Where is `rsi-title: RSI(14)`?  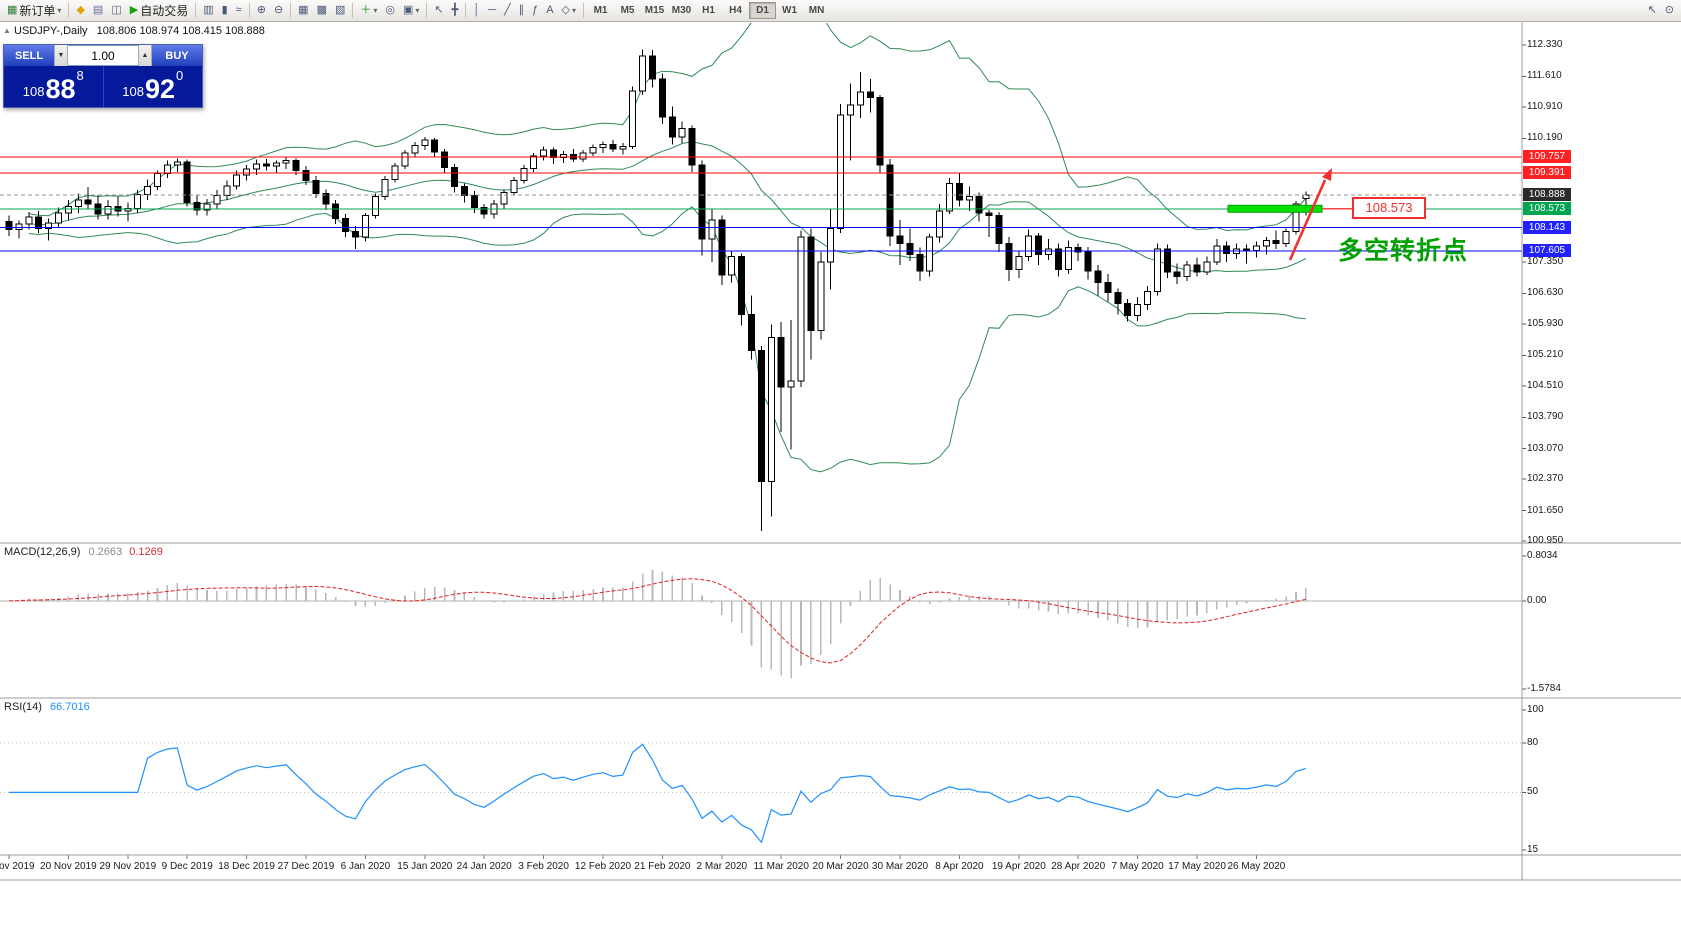
rsi-title: RSI(14) is located at coordinates (23, 707).